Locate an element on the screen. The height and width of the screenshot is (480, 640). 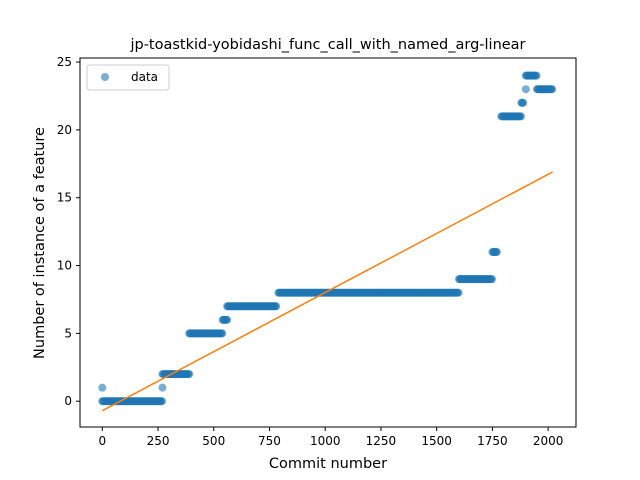
y-tick-label: 10 is located at coordinates (64, 266).